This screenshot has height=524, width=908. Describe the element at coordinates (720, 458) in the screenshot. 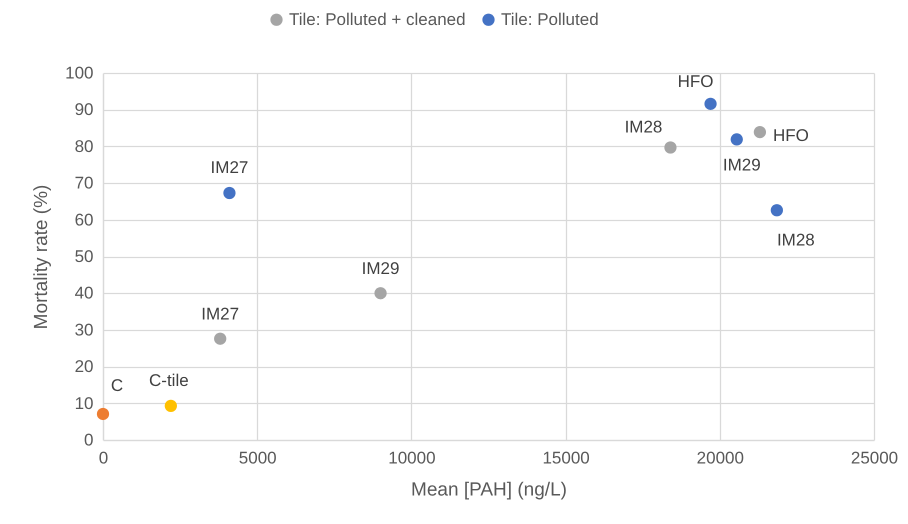

I see `x-tick-label: 20000` at that location.